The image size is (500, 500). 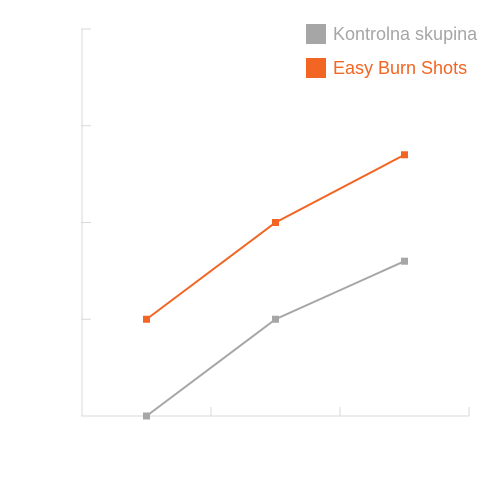 What do you see at coordinates (392, 51) in the screenshot?
I see `chart-legend: Kontrolna skupina Easy Burn Shots` at bounding box center [392, 51].